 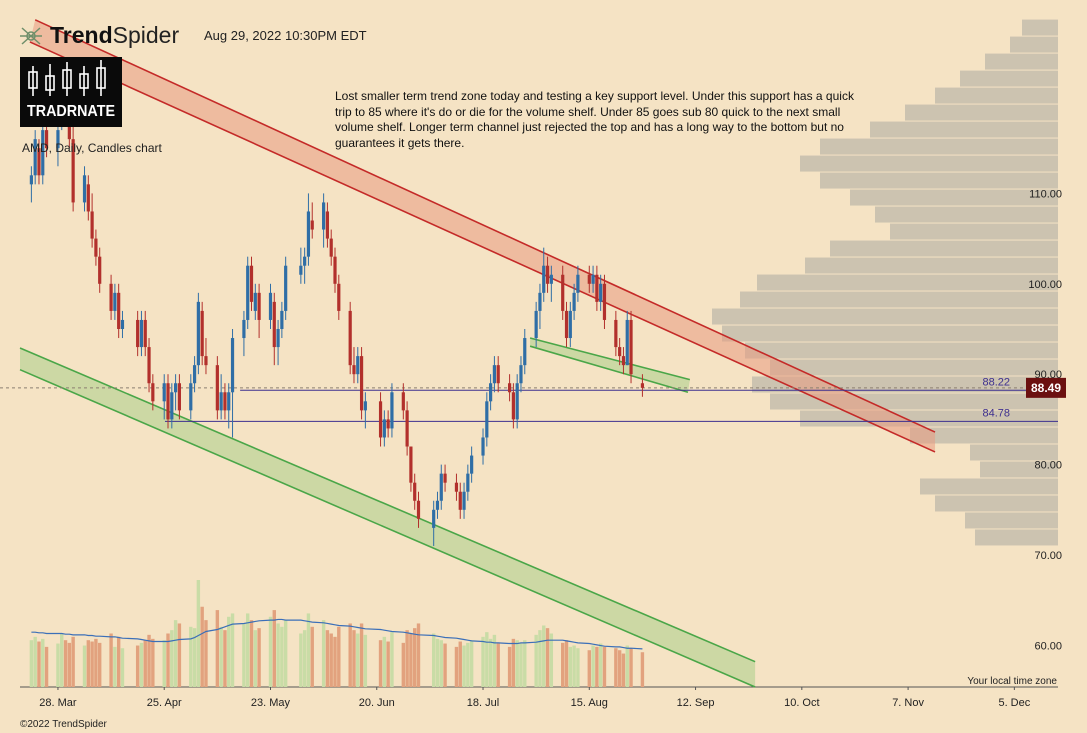 I want to click on y-tick-label: 110.00, so click(x=1045, y=194).